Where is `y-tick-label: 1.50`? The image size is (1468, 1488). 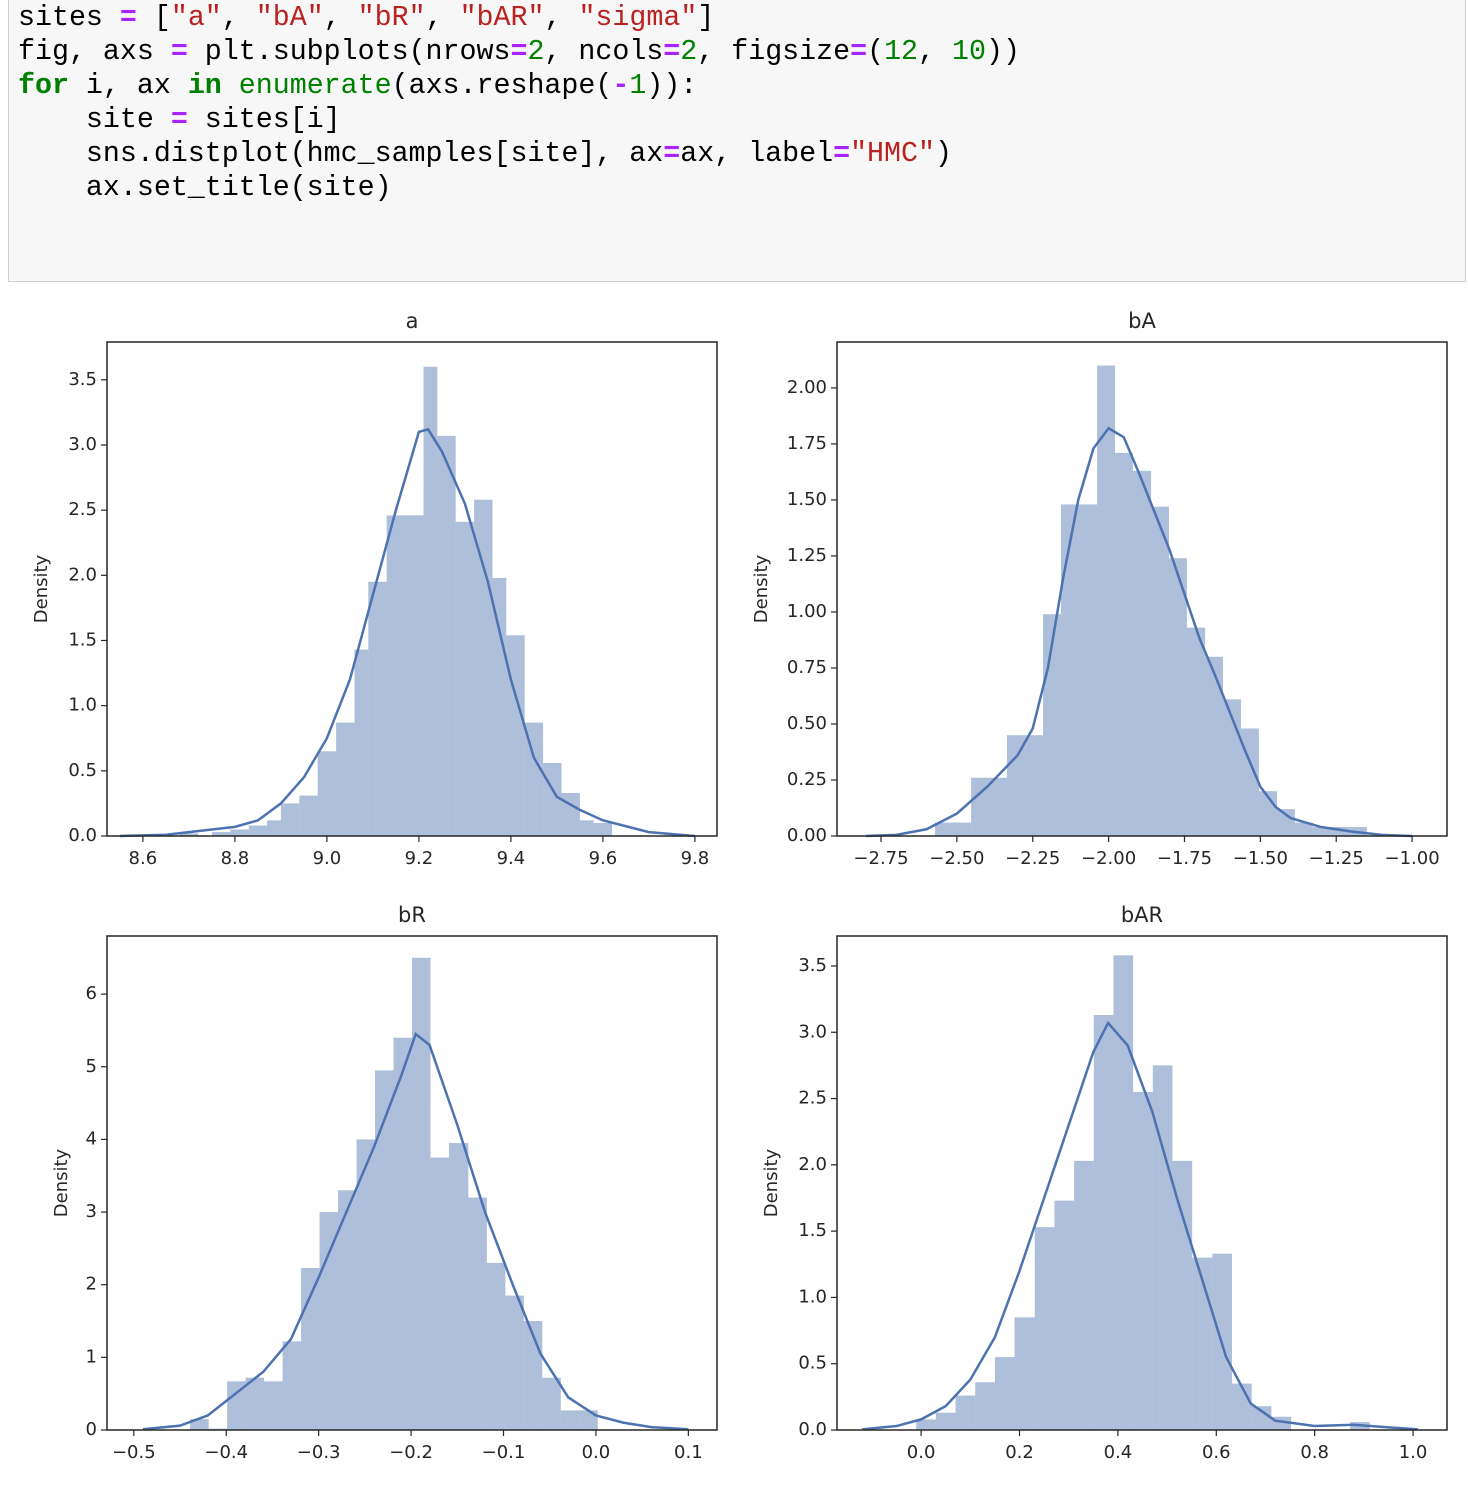 y-tick-label: 1.50 is located at coordinates (807, 499).